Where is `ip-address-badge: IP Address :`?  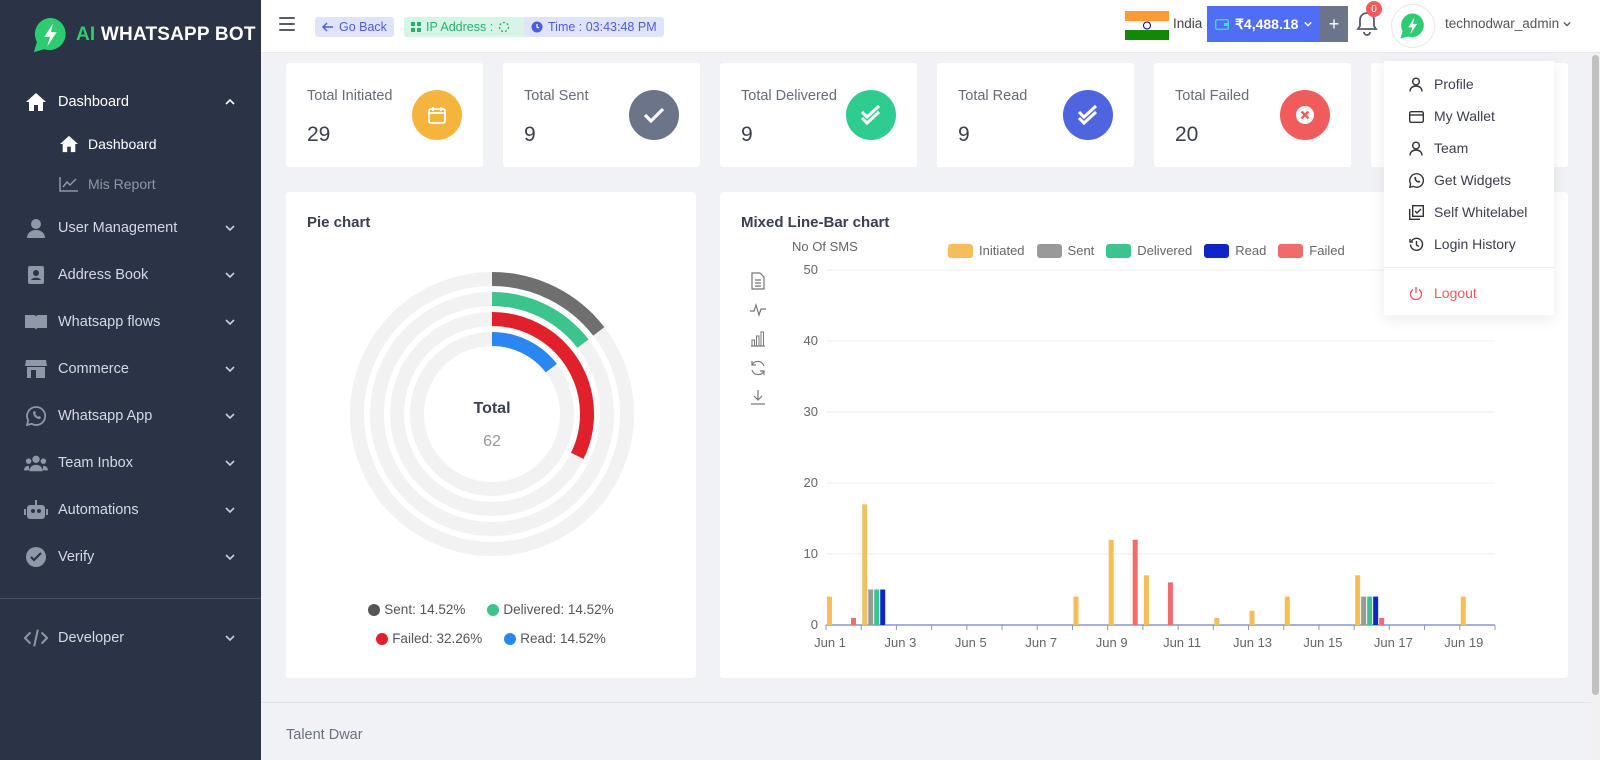
ip-address-badge: IP Address : is located at coordinates (468, 27).